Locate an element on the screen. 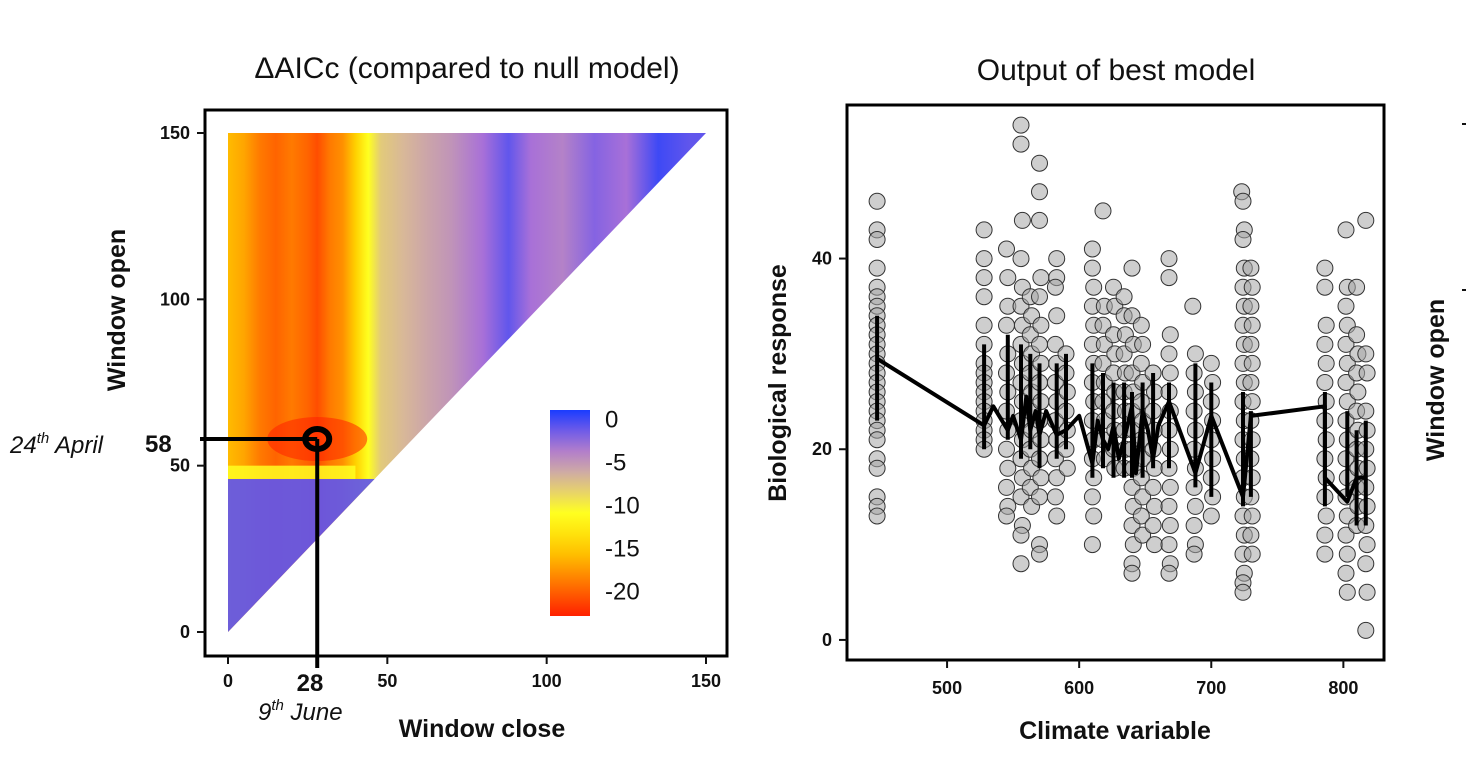  scatter-title: Output of best model is located at coordinates (1116, 70).